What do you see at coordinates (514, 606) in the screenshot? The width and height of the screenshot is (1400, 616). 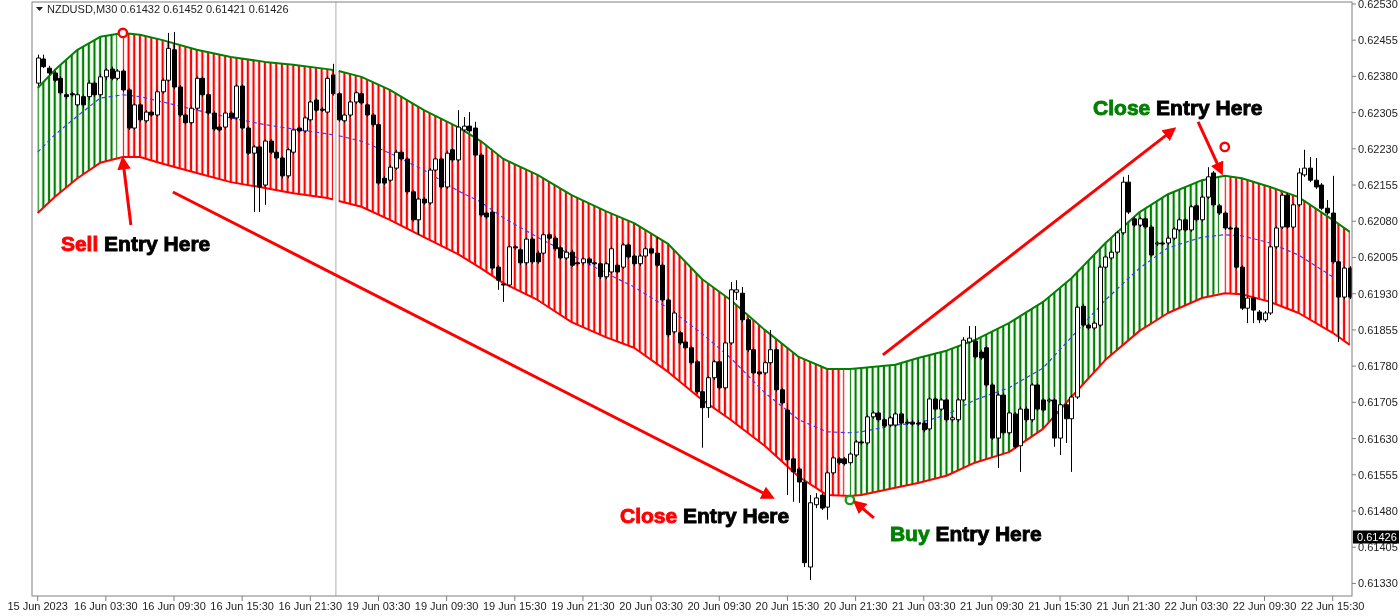 I see `x-tick-label: 19 Jun 15:30` at bounding box center [514, 606].